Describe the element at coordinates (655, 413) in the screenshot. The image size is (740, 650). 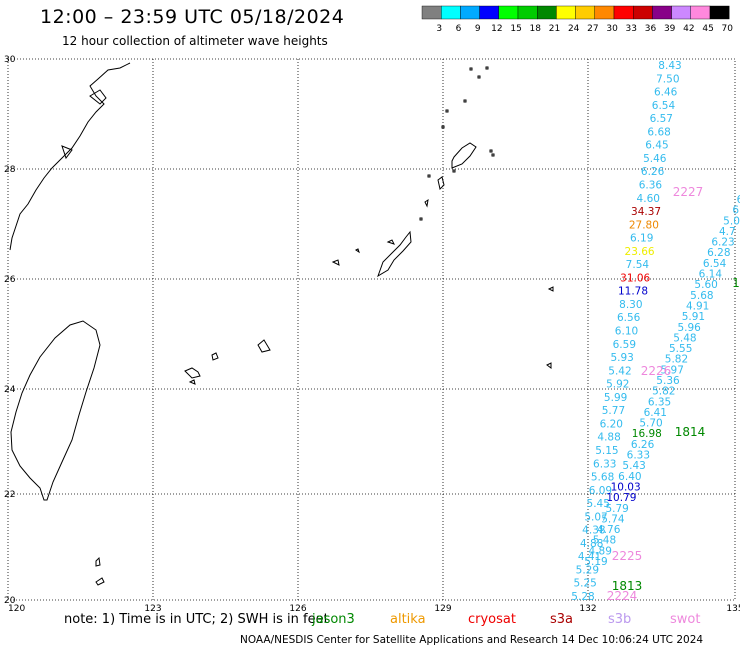
I see `swh-label: 6.41` at that location.